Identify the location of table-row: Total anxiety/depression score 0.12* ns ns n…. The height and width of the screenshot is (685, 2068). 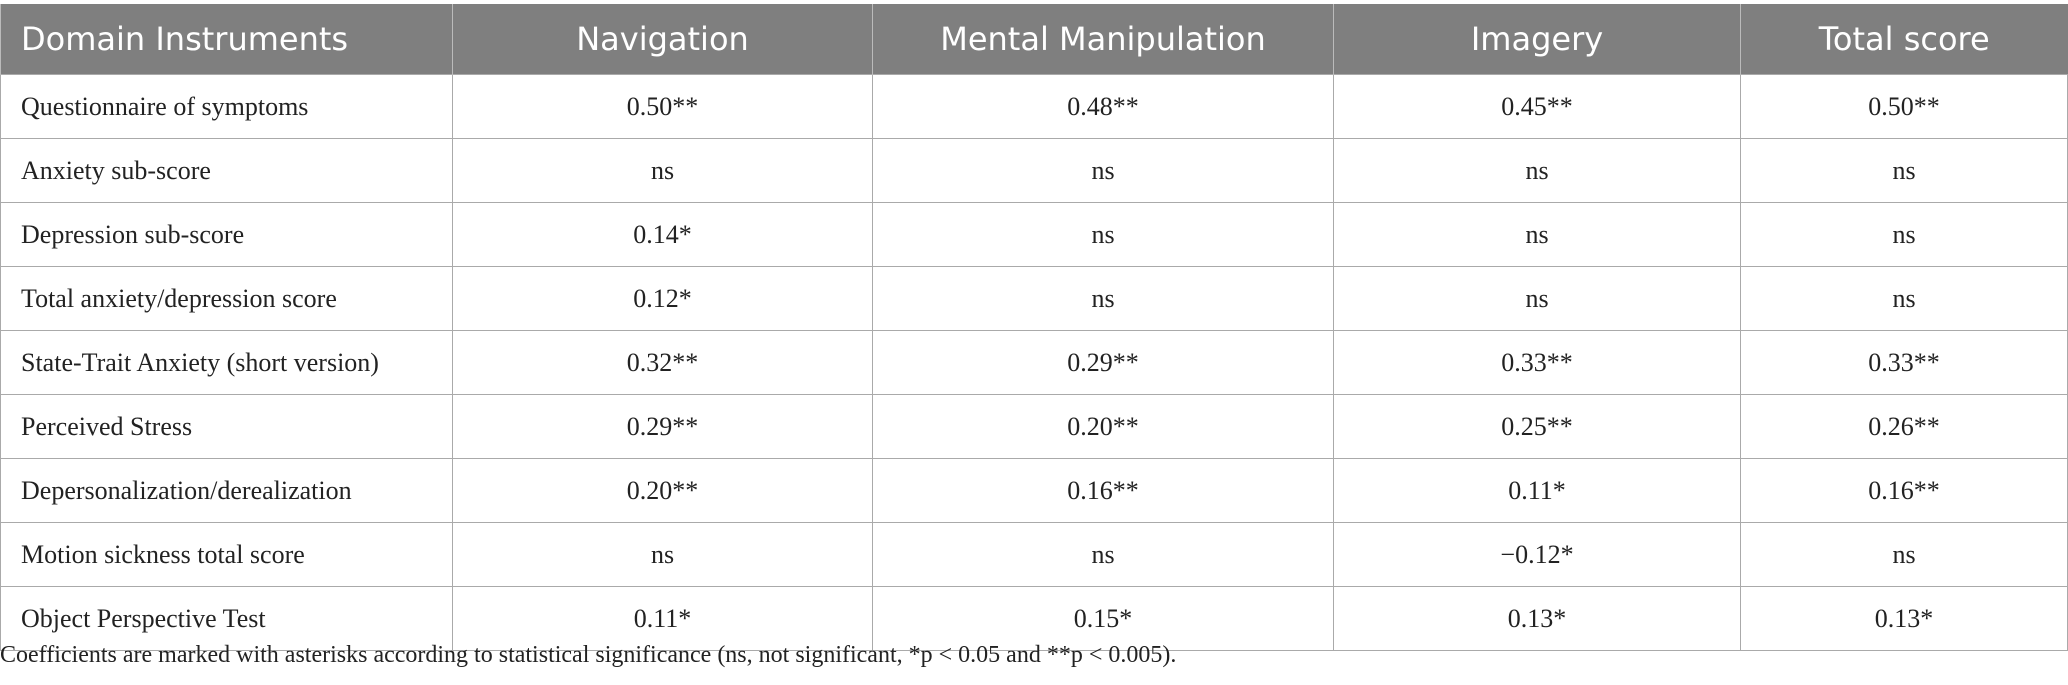
(1034, 298).